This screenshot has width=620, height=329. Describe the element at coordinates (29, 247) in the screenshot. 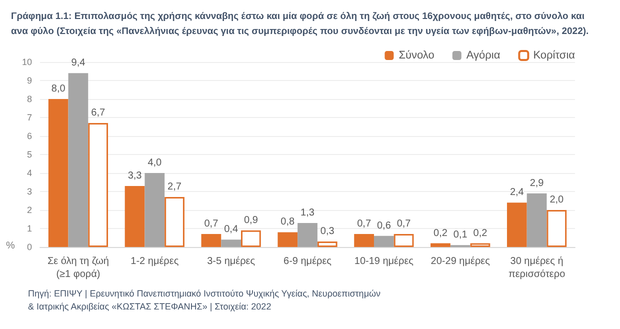

I see `y-tick-label: 0` at that location.